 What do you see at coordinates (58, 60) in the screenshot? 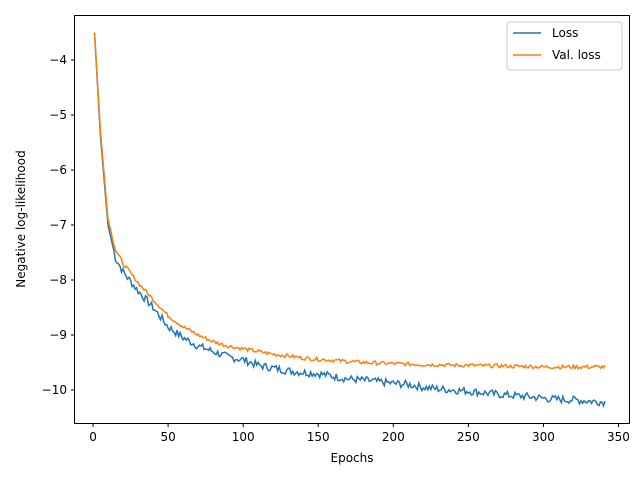
I see `y-tick-label: −4` at bounding box center [58, 60].